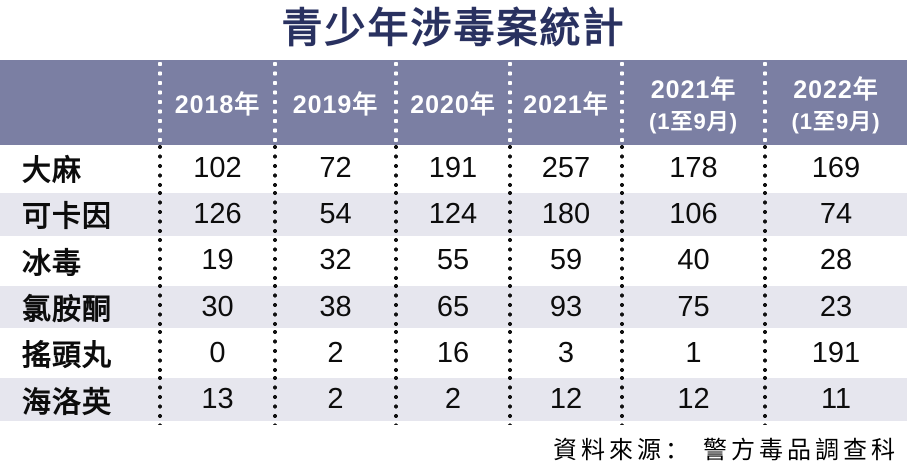  I want to click on data-cell: 257, so click(564, 168).